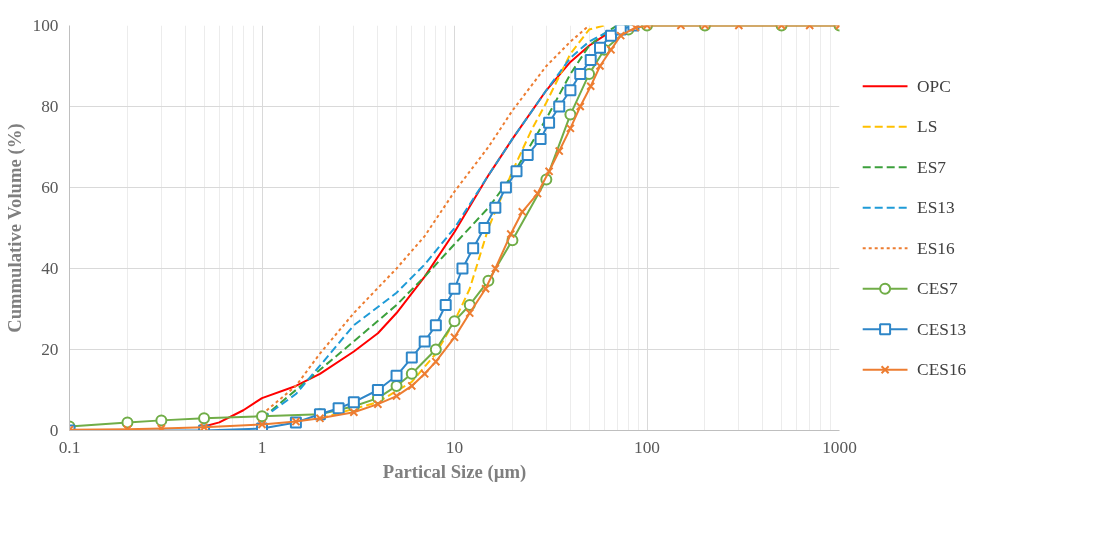 This screenshot has height=542, width=1104. What do you see at coordinates (839, 447) in the screenshot?
I see `x-tick-label: 1000` at bounding box center [839, 447].